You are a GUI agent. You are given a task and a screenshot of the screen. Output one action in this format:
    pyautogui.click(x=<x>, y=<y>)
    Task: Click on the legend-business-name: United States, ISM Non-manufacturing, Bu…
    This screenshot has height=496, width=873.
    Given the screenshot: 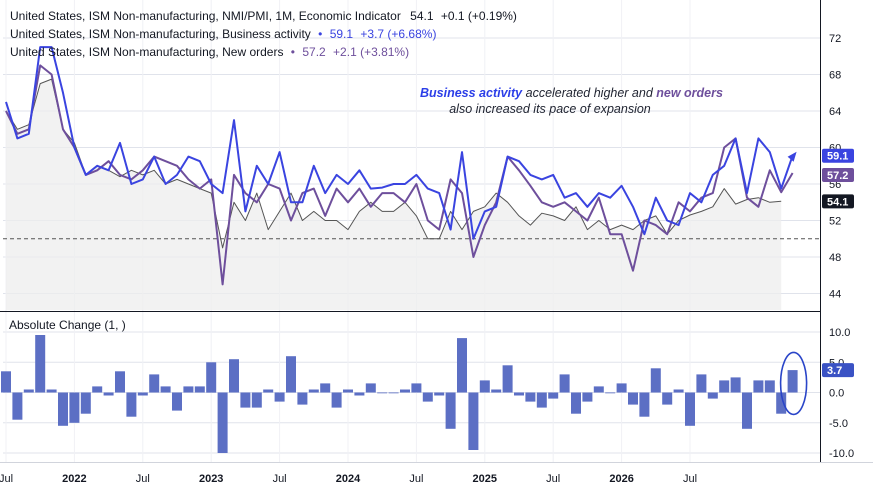 What is the action you would take?
    pyautogui.click(x=160, y=34)
    